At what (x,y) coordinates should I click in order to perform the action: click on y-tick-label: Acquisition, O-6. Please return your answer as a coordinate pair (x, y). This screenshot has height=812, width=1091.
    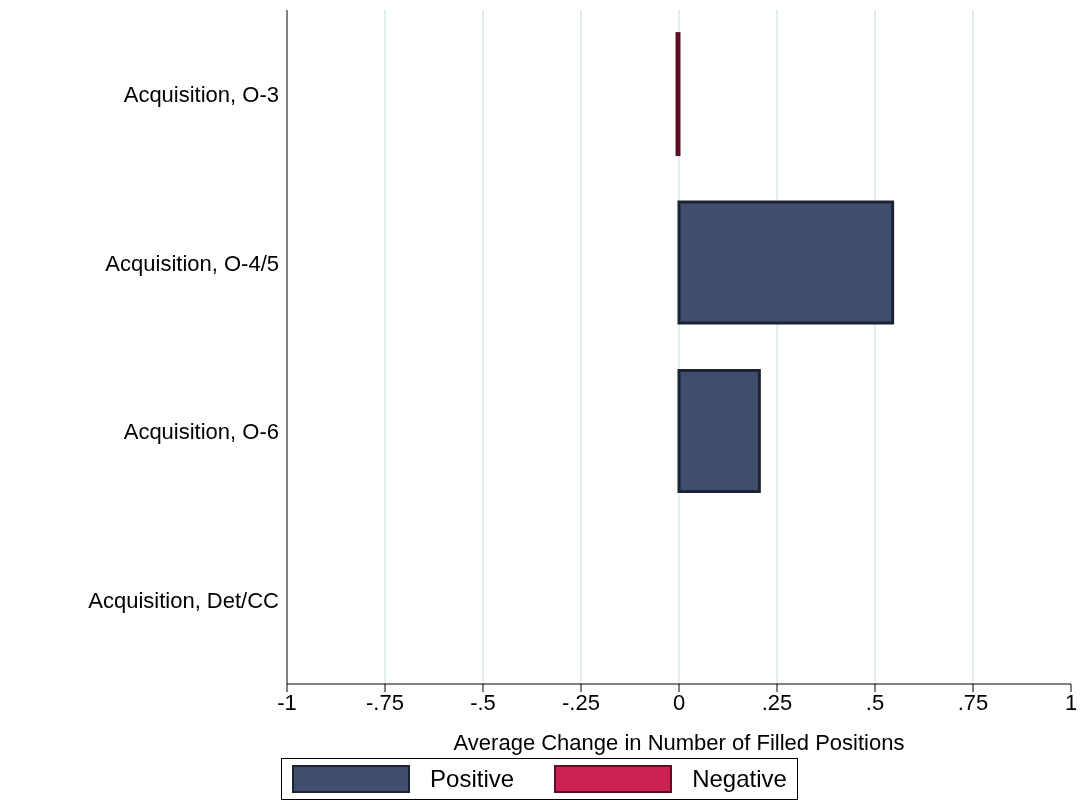
    Looking at the image, I should click on (201, 432).